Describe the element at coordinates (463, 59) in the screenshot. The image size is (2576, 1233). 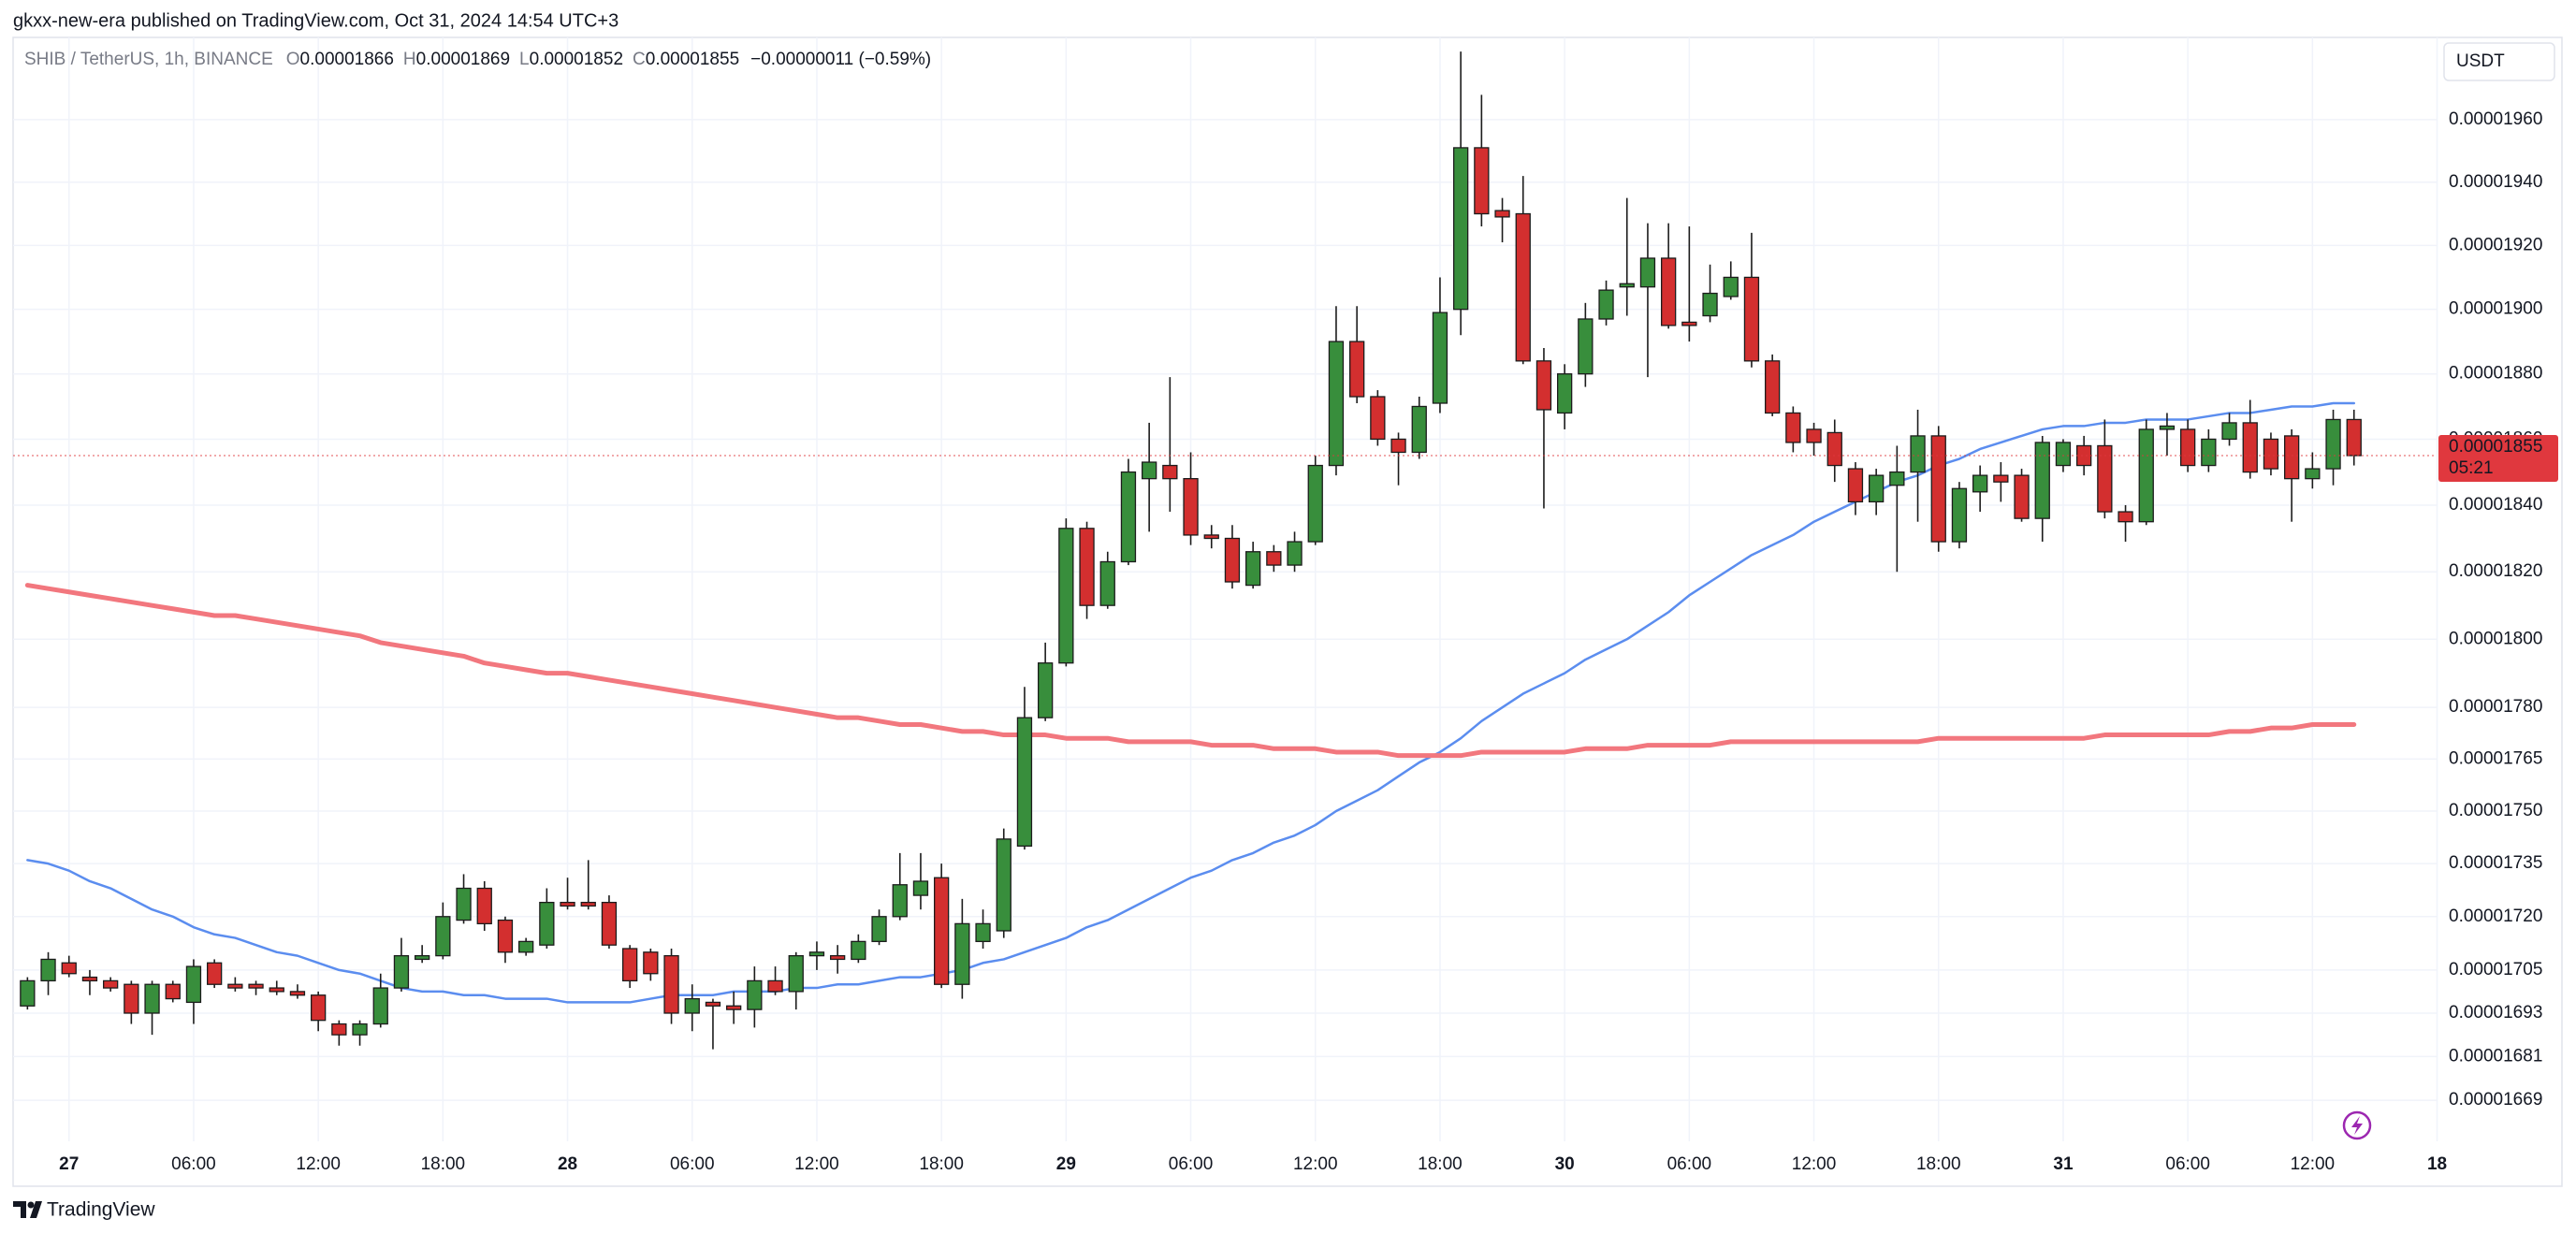
I see `high-value: 0.00001869` at that location.